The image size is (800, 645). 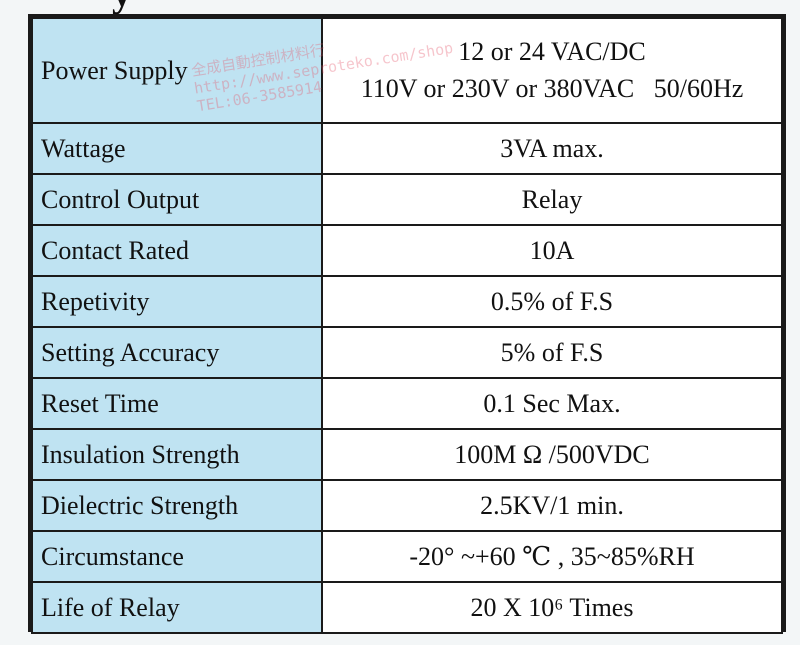 I want to click on heading-fragment: y, so click(x=132, y=6).